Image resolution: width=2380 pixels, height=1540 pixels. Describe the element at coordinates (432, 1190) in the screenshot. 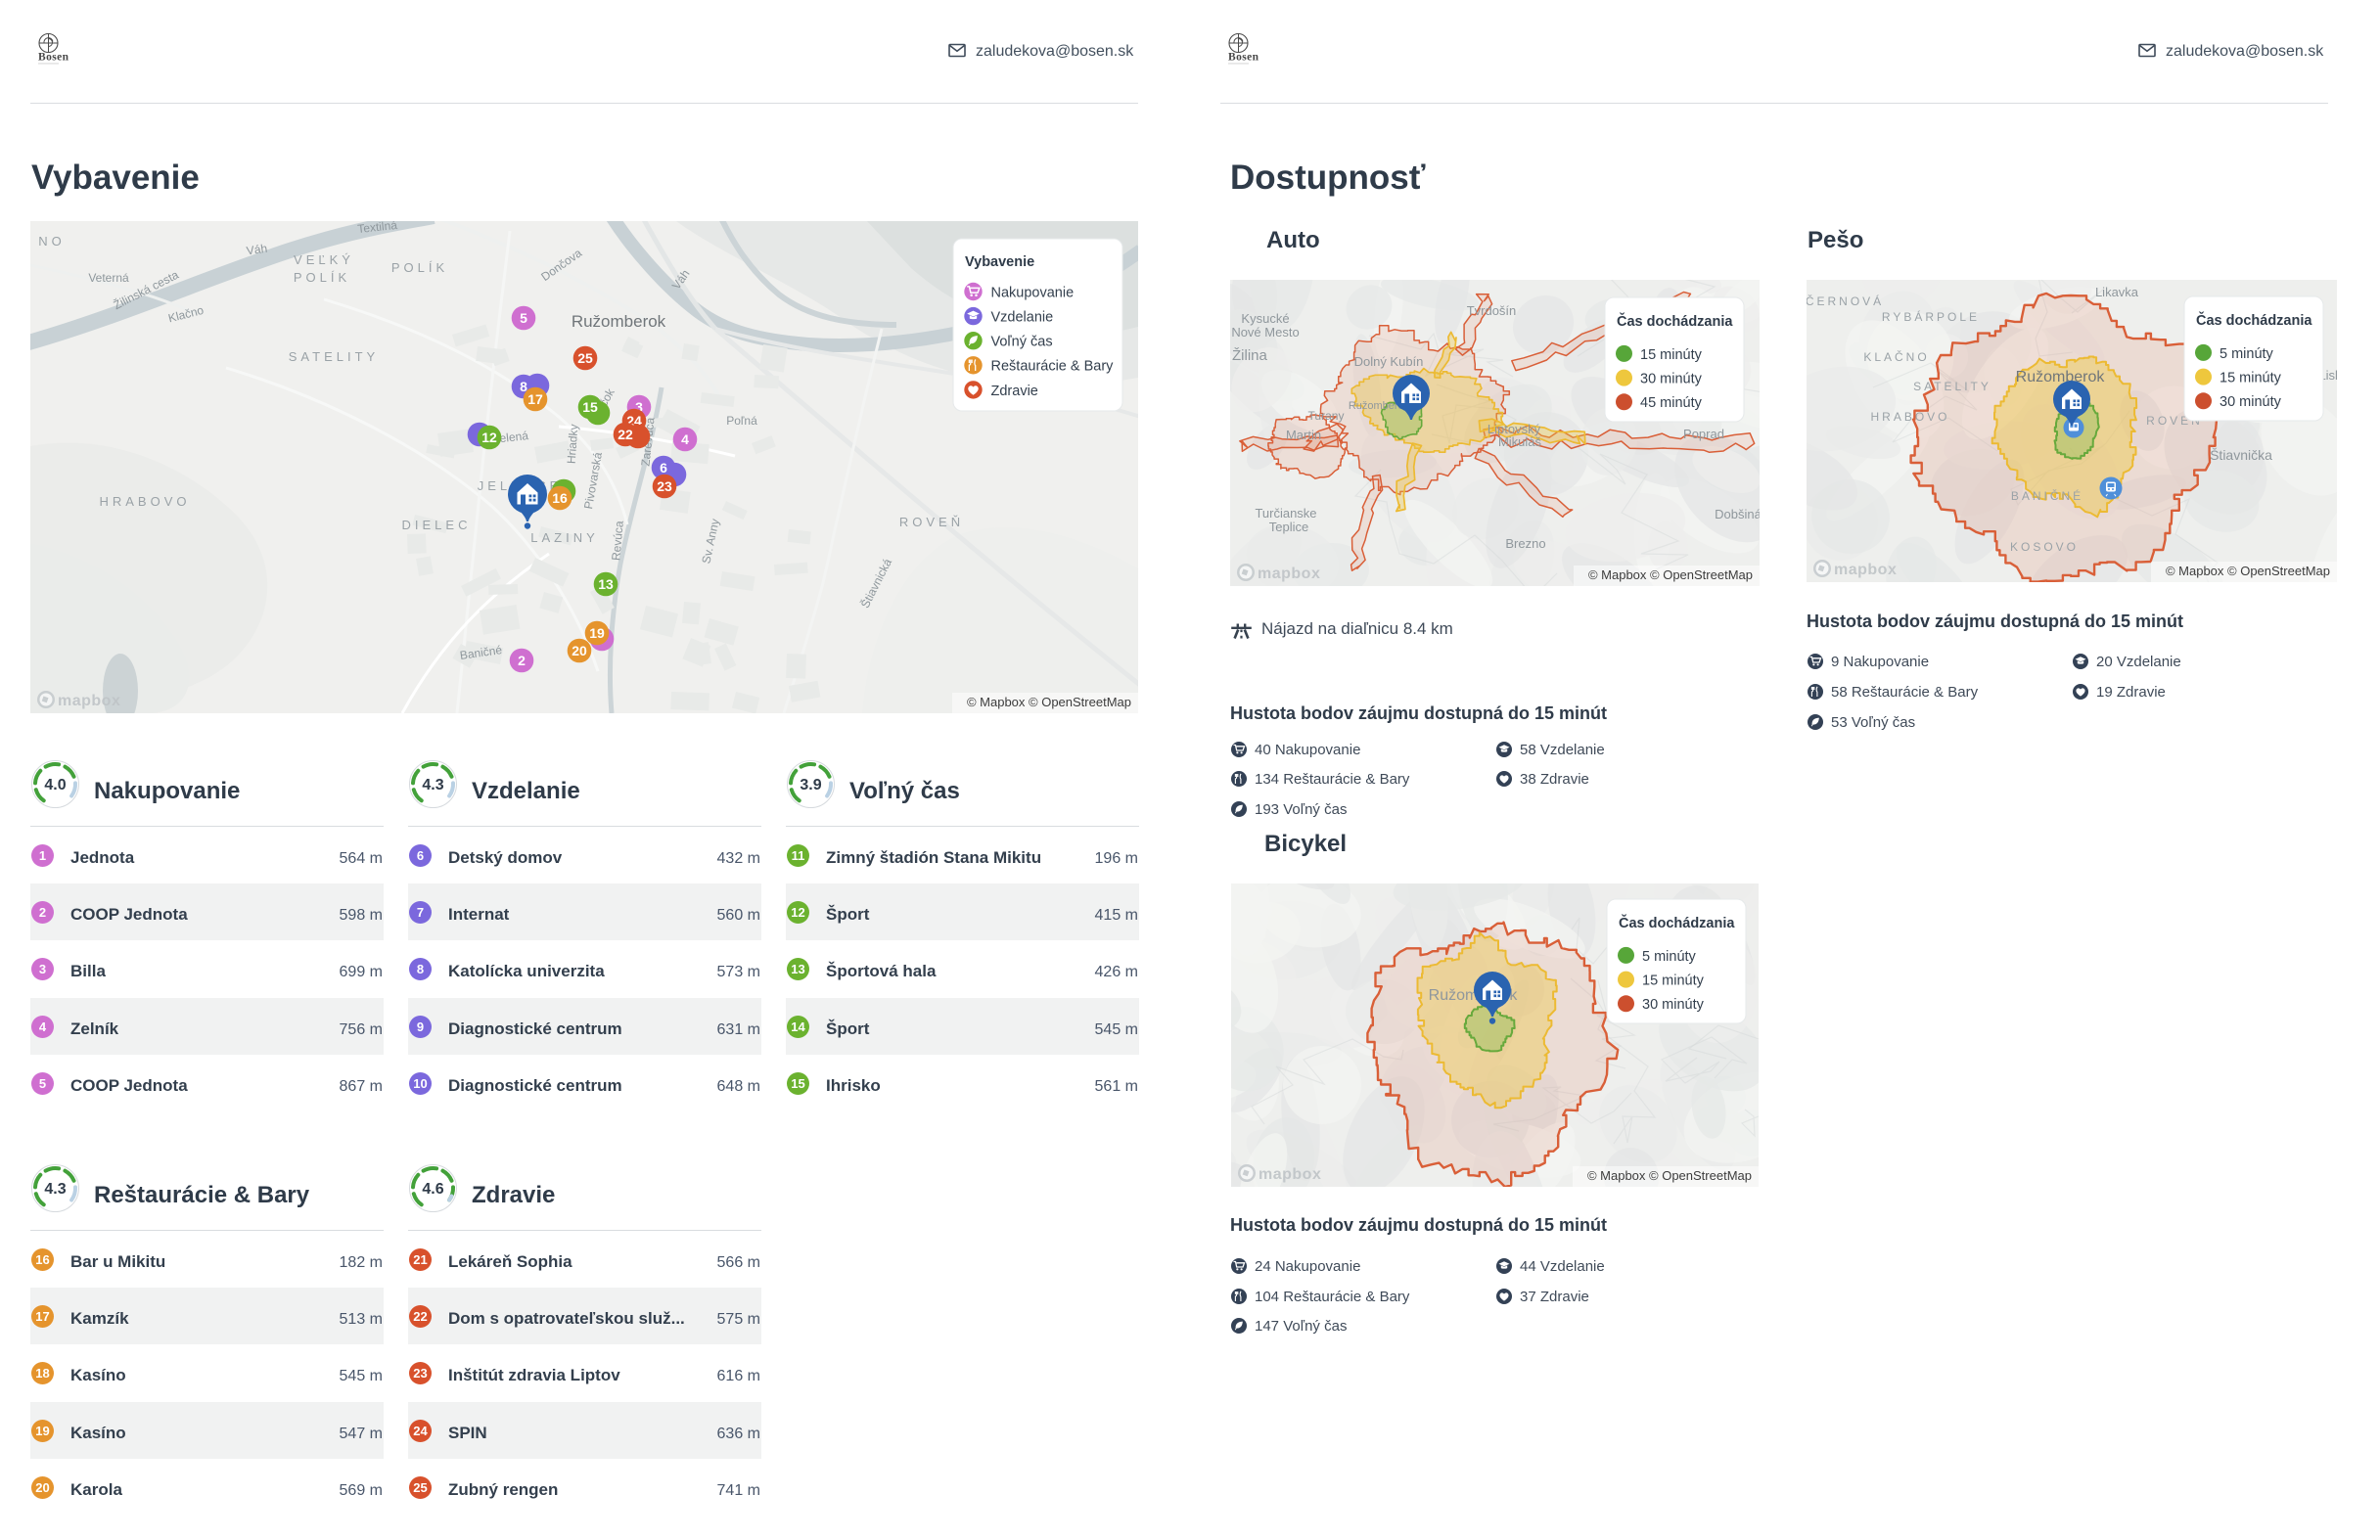

I see `svg-text: 4.6` at that location.